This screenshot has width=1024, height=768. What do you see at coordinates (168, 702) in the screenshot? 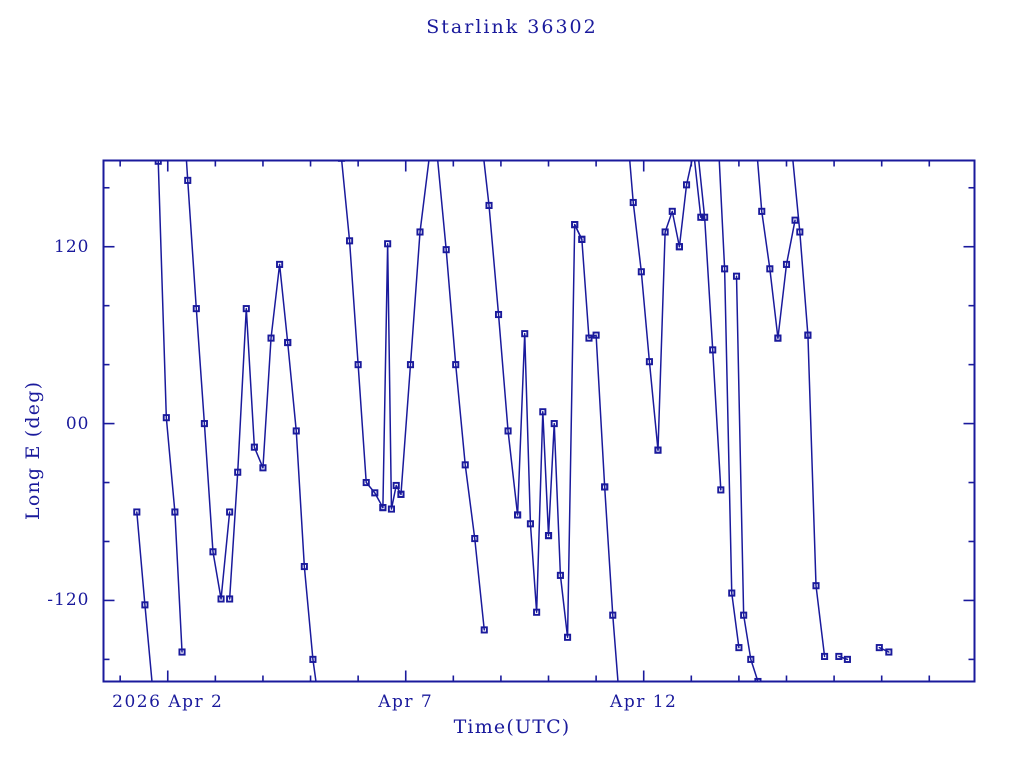
I see `x-tick-label: 2026 Apr 2` at bounding box center [168, 702].